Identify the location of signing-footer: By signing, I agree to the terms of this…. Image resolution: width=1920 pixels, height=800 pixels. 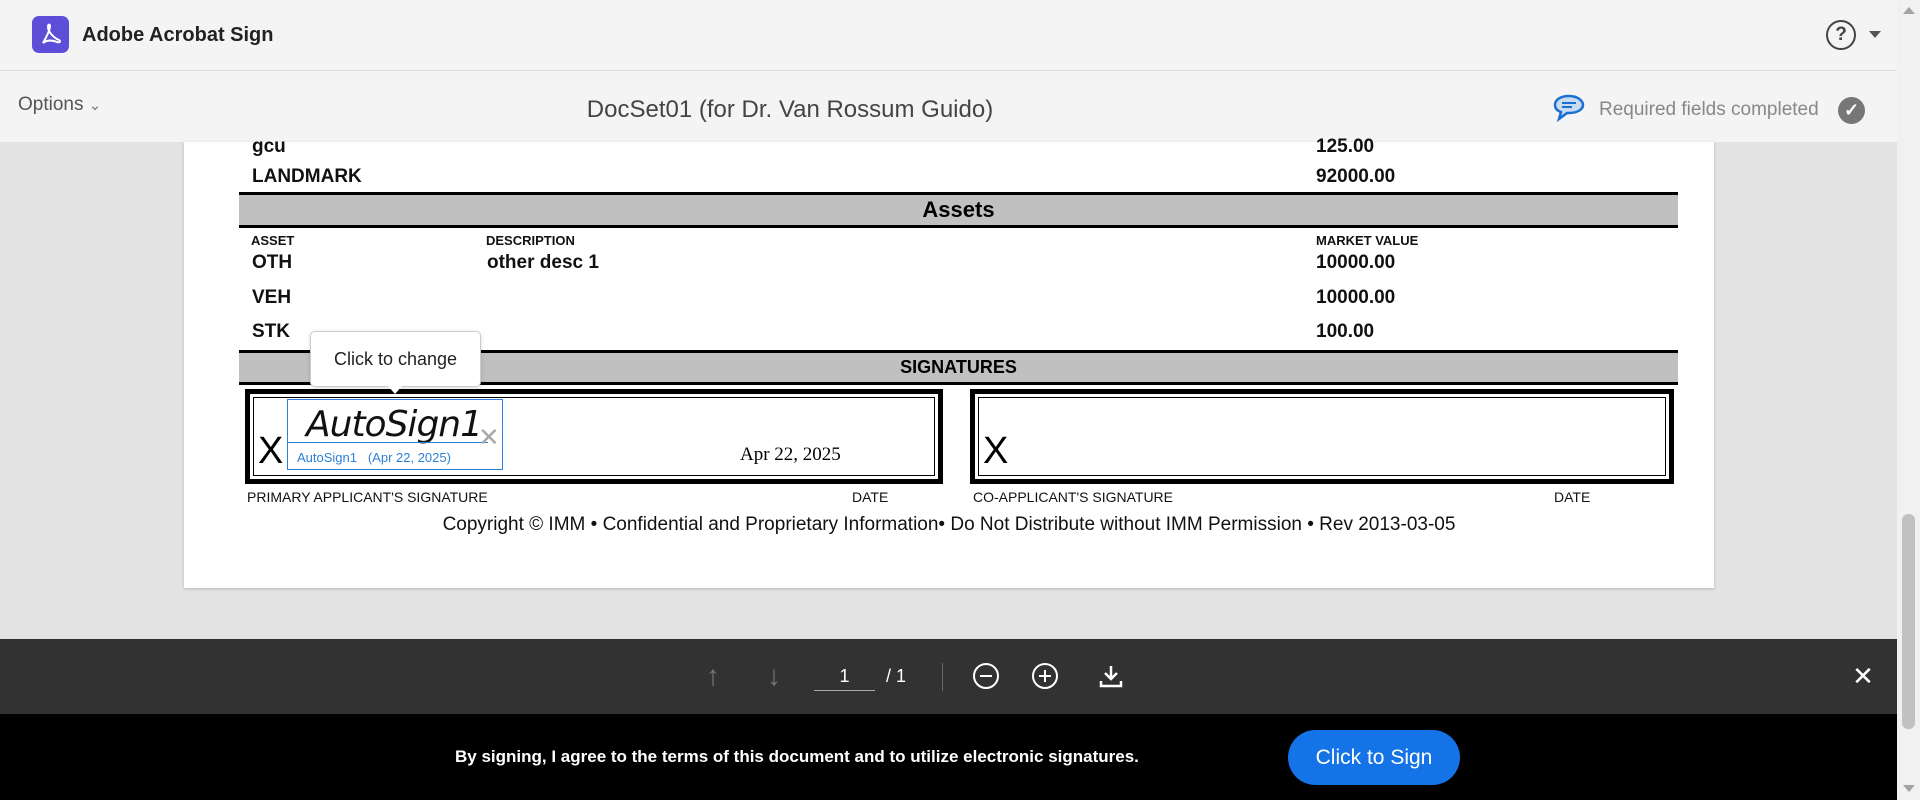
(948, 757).